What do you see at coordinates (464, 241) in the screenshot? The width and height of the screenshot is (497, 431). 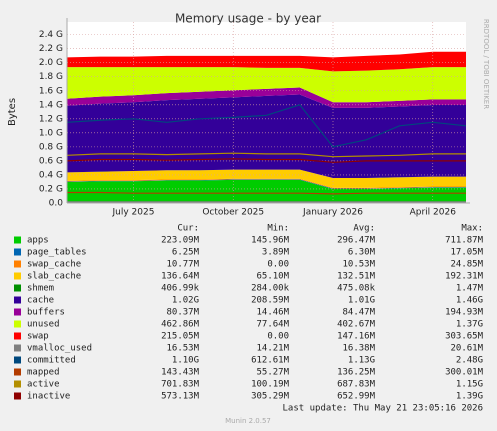 I see `legend-stat: 711.87M` at bounding box center [464, 241].